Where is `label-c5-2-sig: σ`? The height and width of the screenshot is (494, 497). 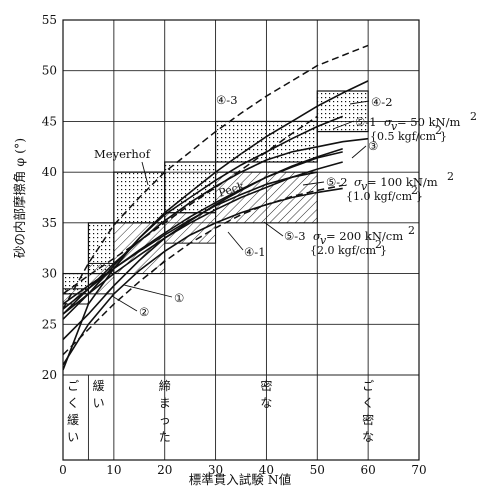 label-c5-2-sig: σ is located at coordinates (358, 182).